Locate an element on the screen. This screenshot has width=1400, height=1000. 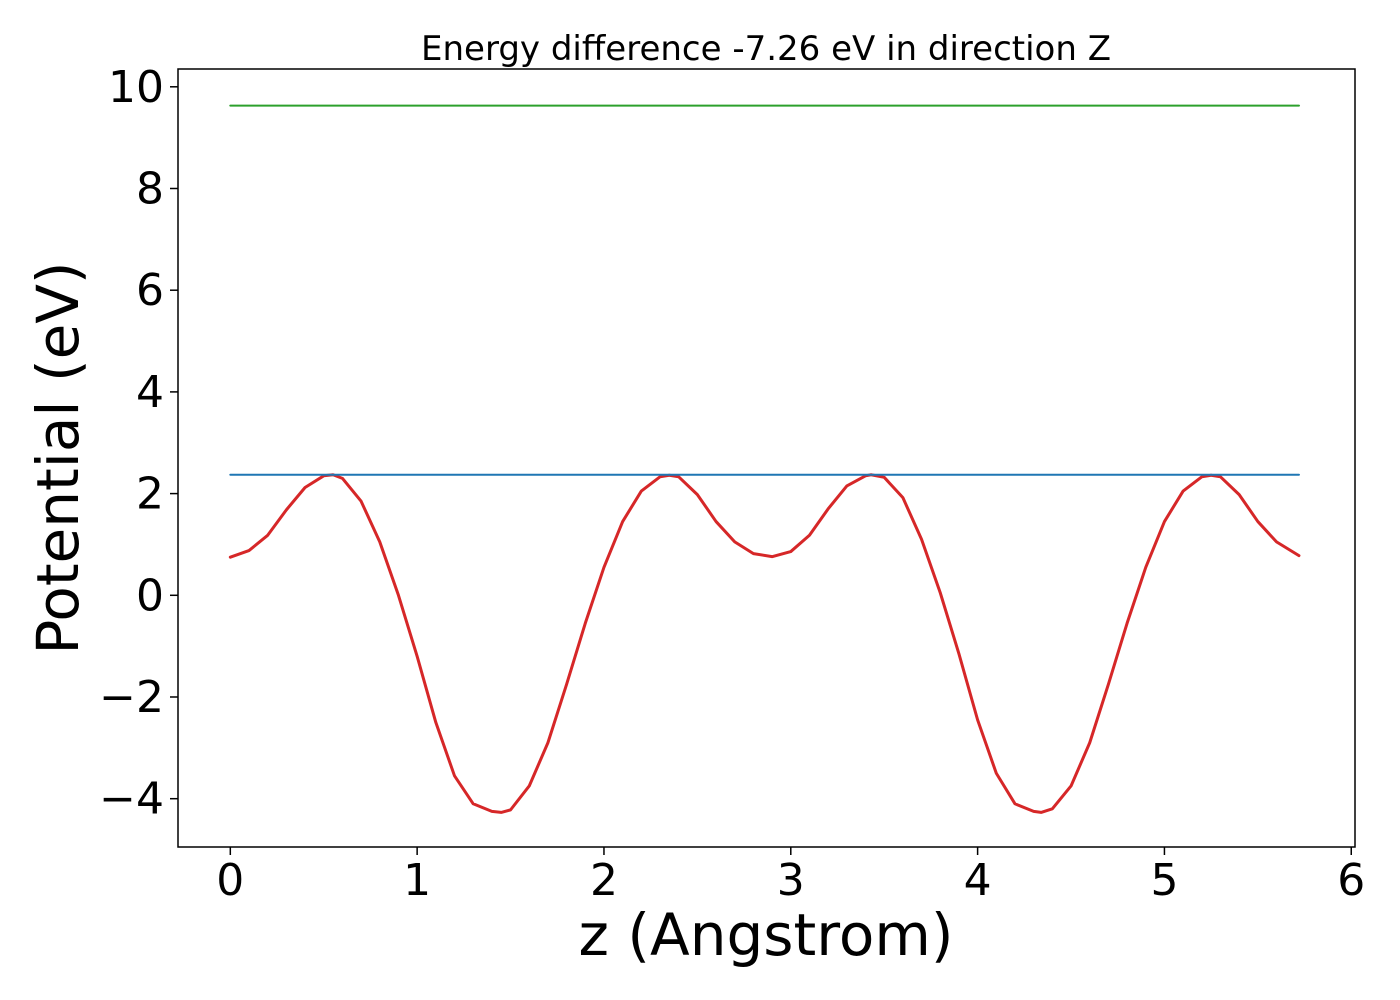
x-tick-label: 3 is located at coordinates (791, 880).